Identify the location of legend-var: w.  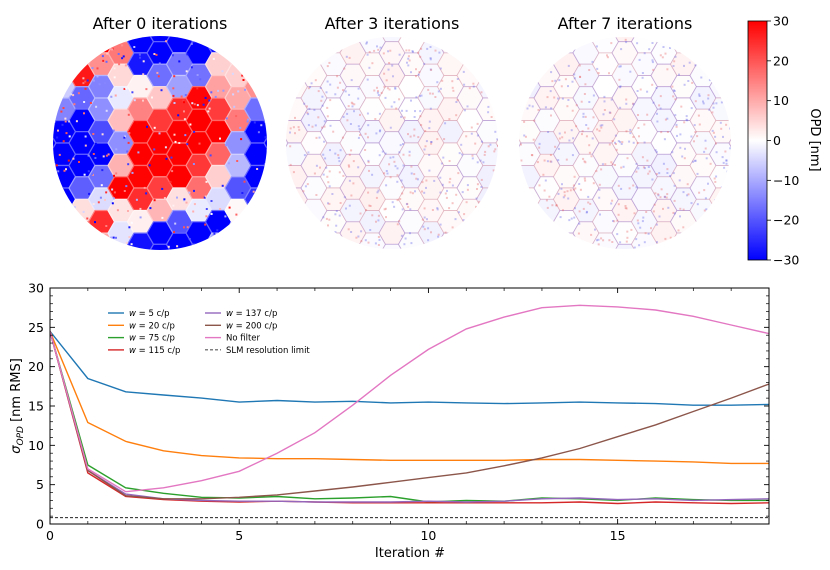
(229, 314).